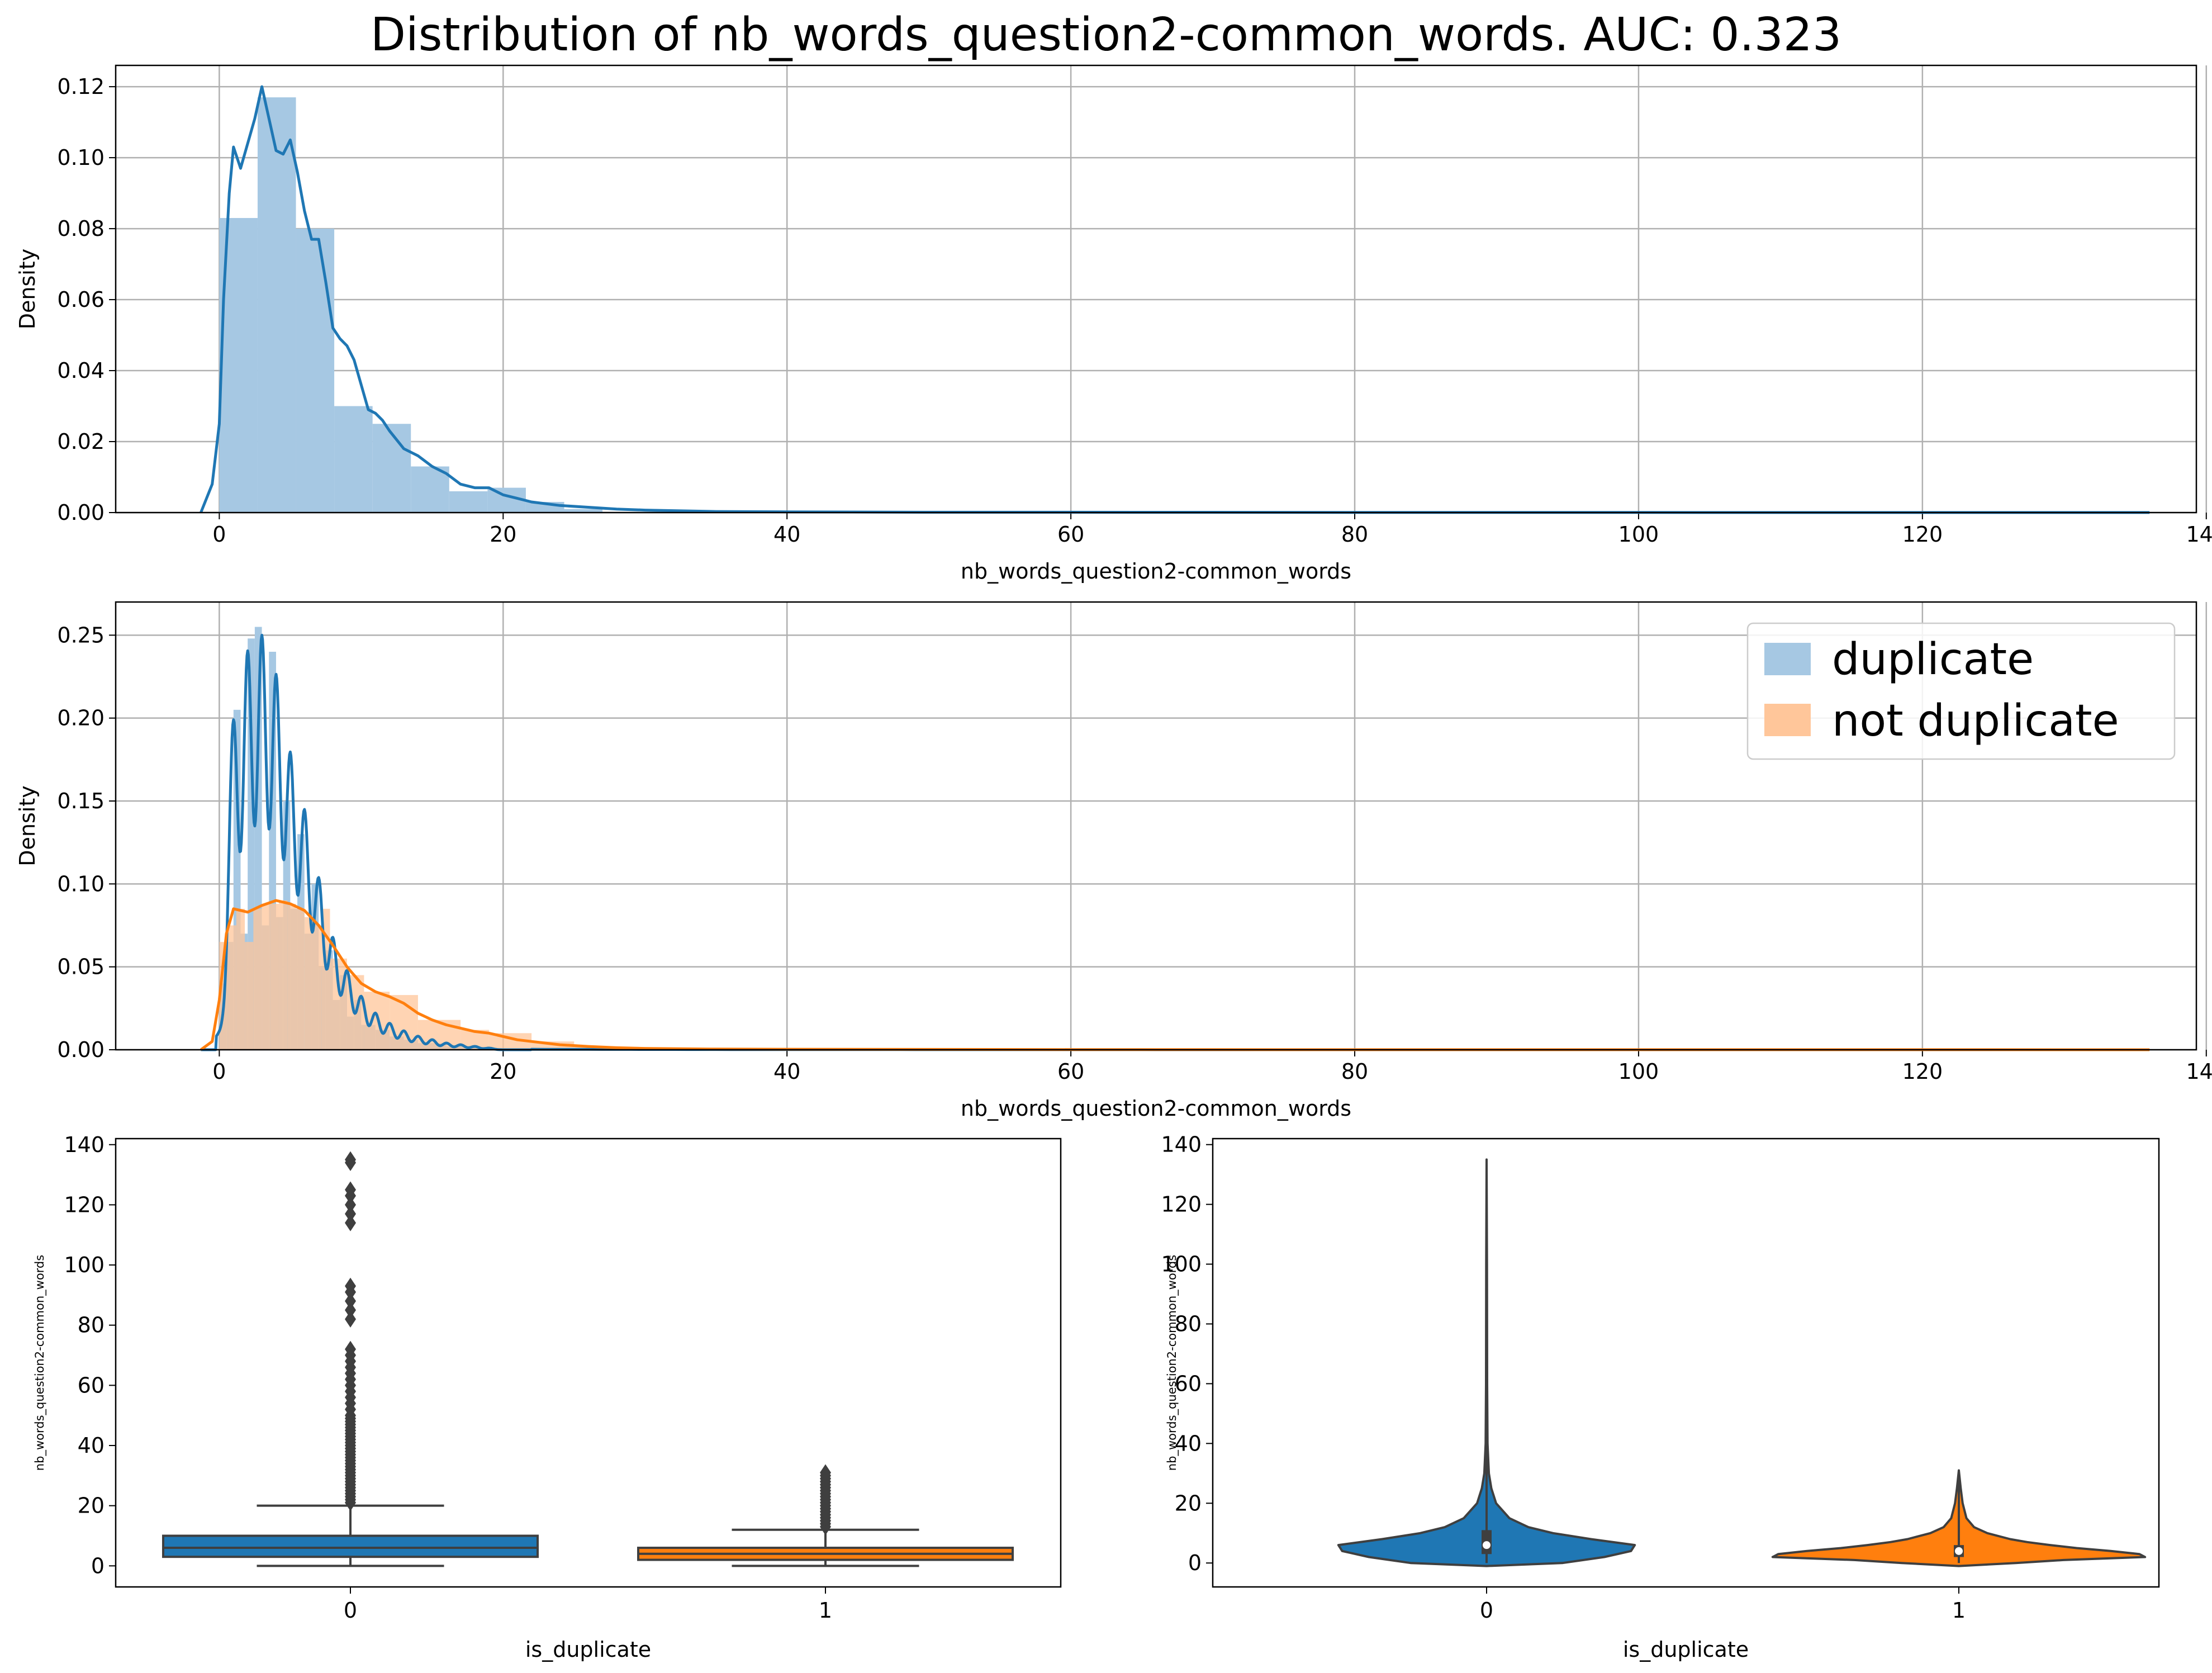 This screenshot has width=2212, height=1673. I want to click on legend: duplicate not duplicate, so click(1961, 691).